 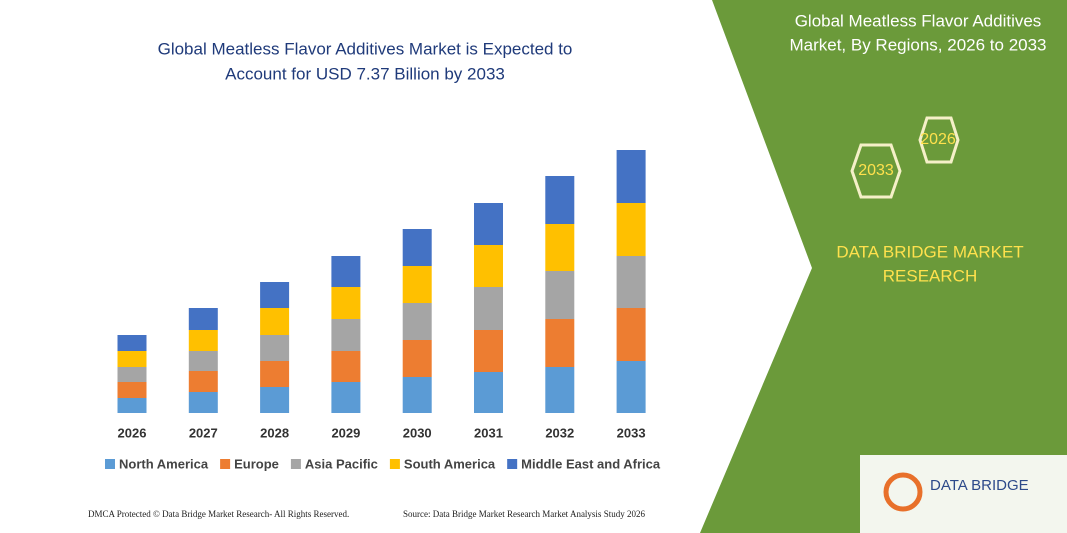 What do you see at coordinates (450, 463) in the screenshot?
I see `legend-label: South America` at bounding box center [450, 463].